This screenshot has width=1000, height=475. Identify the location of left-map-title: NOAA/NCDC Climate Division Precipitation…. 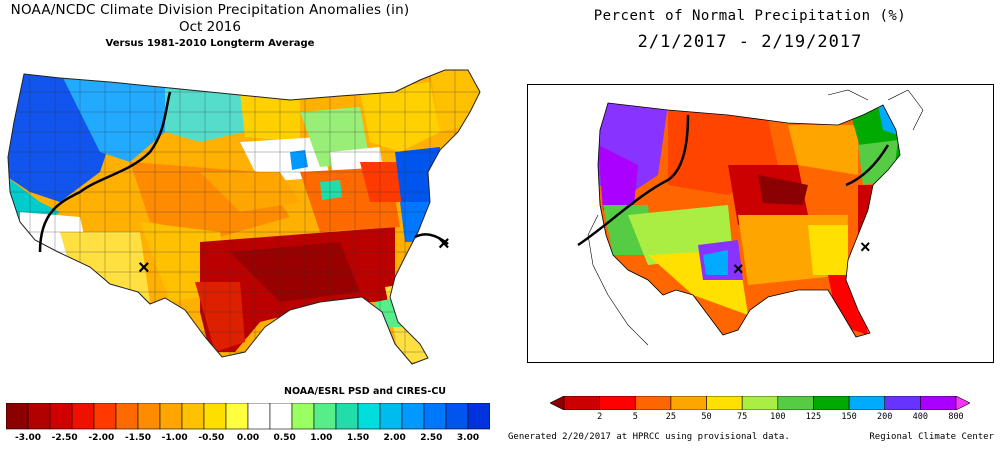
(210, 10).